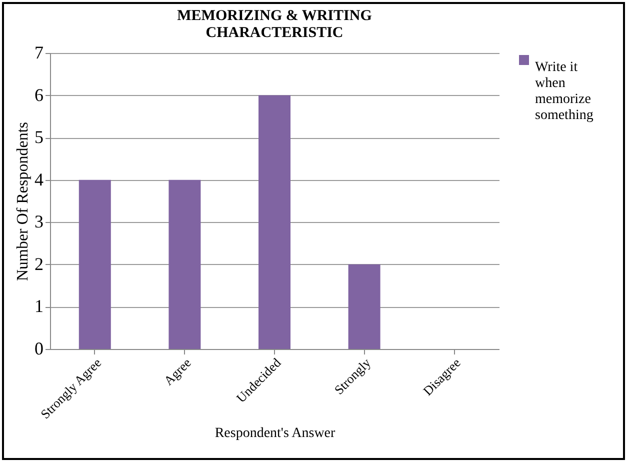 The height and width of the screenshot is (462, 627). What do you see at coordinates (39, 222) in the screenshot?
I see `y-tick-label: 3` at bounding box center [39, 222].